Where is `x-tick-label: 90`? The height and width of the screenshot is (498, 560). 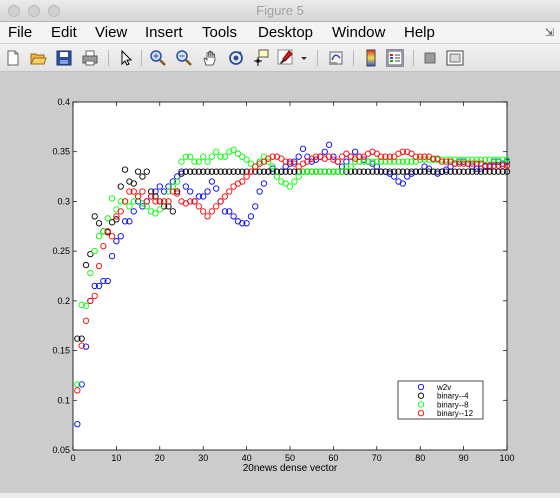
x-tick-label: 90 is located at coordinates (464, 458).